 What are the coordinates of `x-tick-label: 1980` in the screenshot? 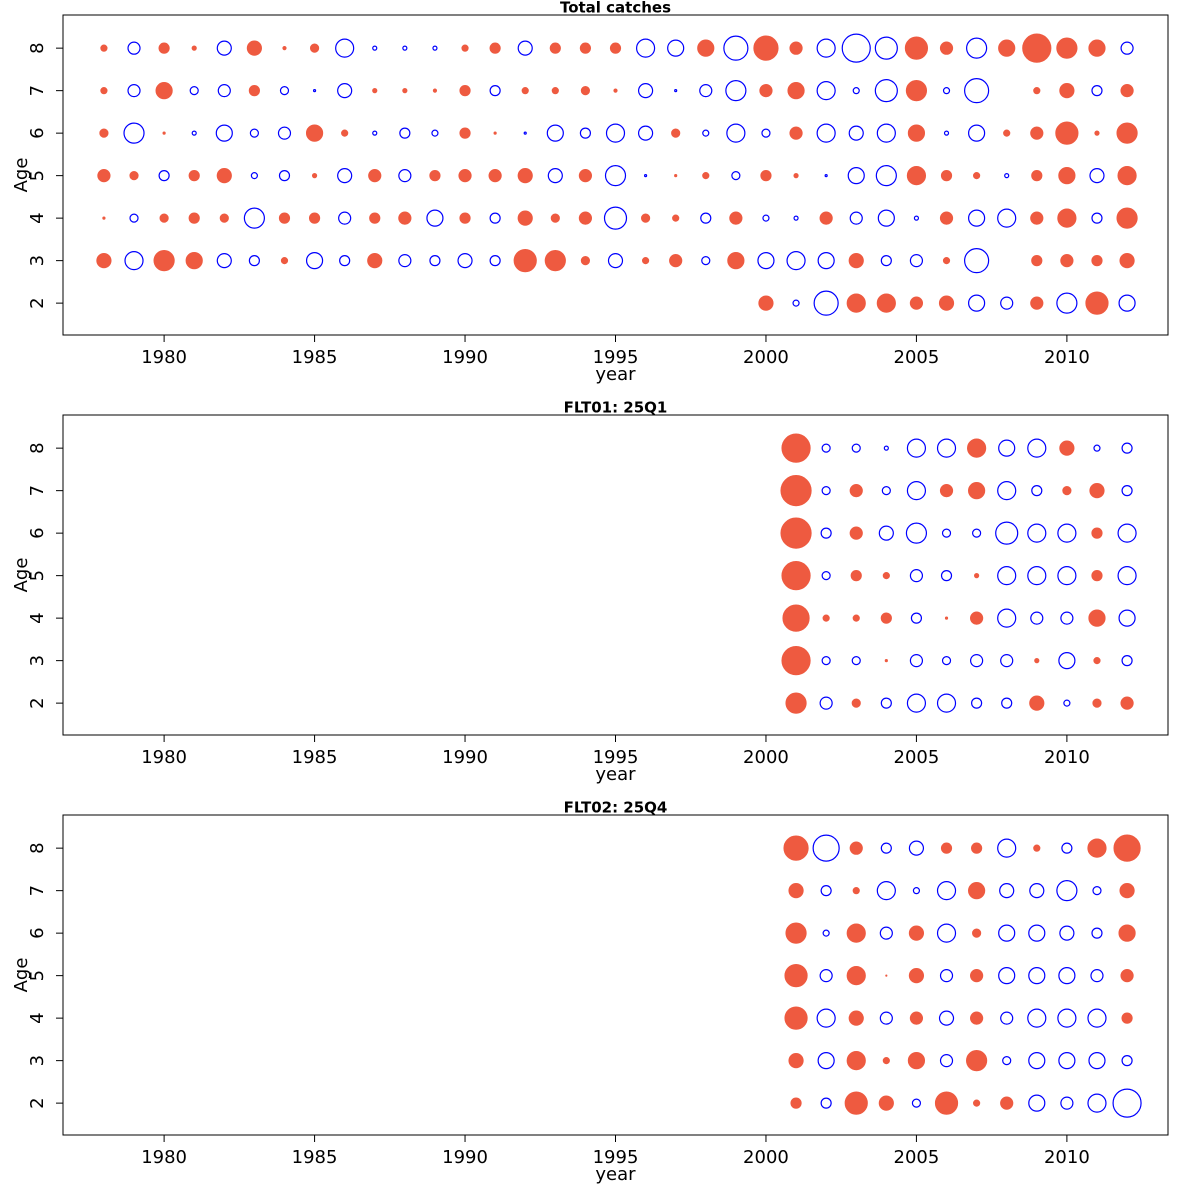 It's located at (164, 1157).